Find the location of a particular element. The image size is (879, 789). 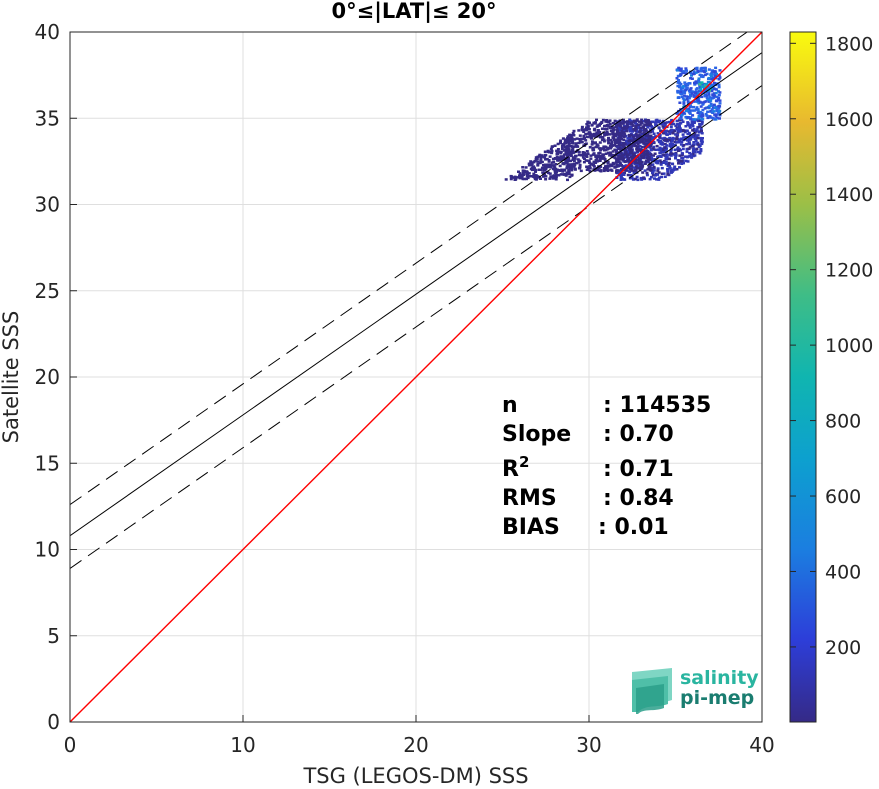

y-axis-ticks: 0 5 10 15 20 25 30 35 40 is located at coordinates (56, 377).